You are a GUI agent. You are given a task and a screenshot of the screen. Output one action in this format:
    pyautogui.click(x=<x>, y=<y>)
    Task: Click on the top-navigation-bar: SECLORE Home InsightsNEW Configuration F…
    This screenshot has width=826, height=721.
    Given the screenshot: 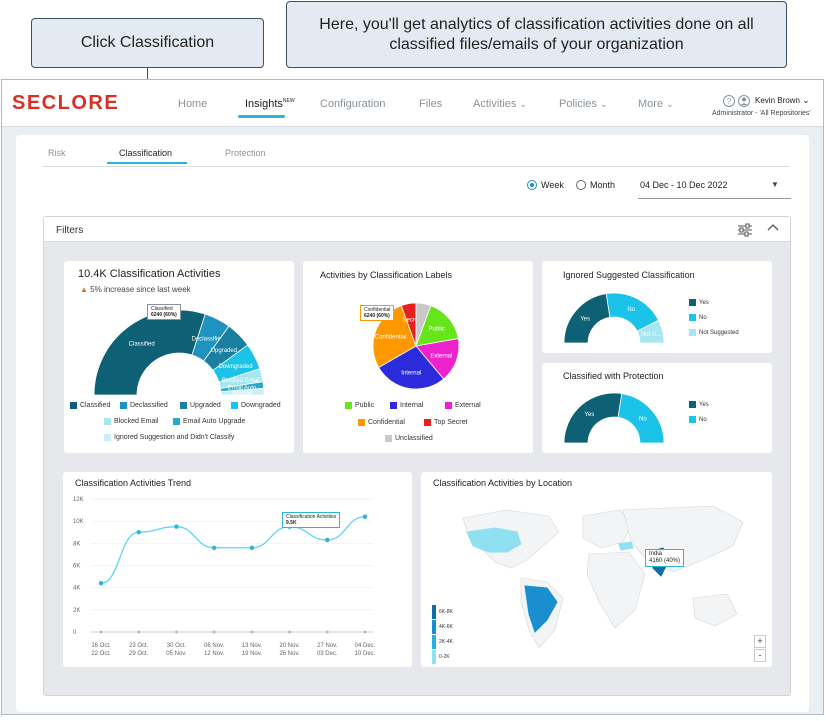 What is the action you would take?
    pyautogui.click(x=412, y=103)
    